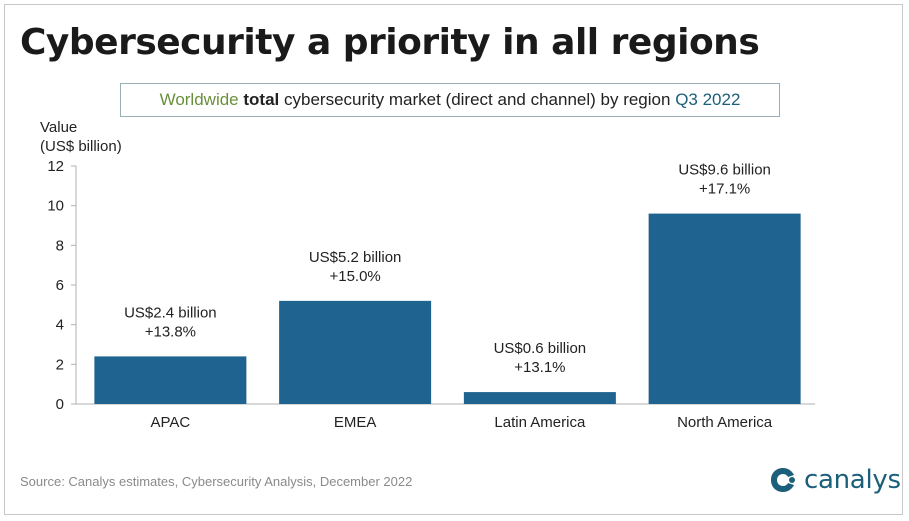  I want to click on bar-value-label: US$0.6 billion, so click(540, 348).